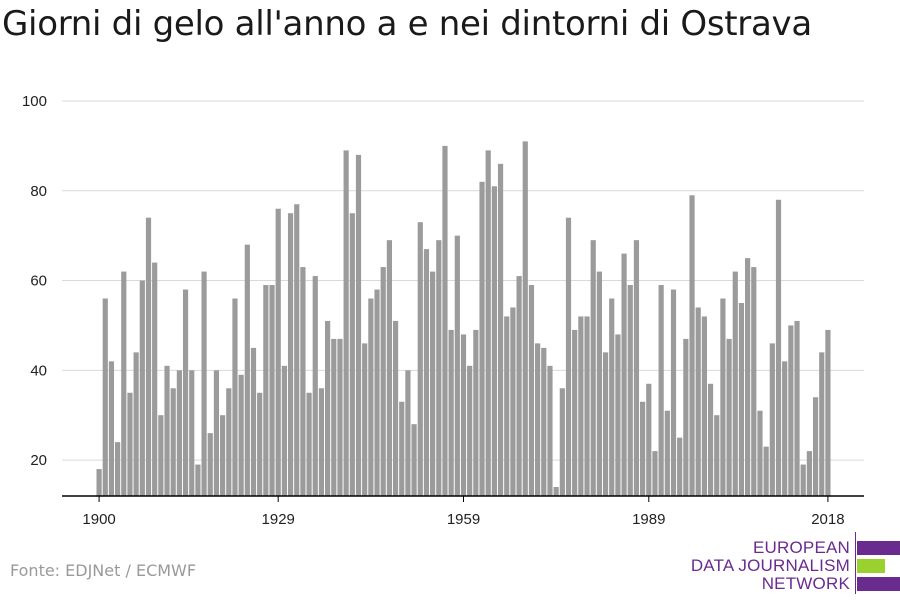 This screenshot has width=900, height=600. I want to click on x-tick-label-1900: 1900, so click(98, 519).